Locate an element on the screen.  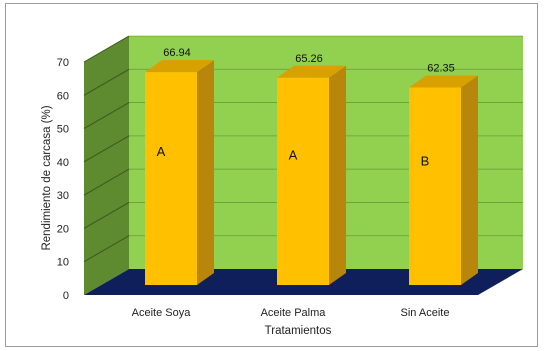
x-tick-label: Aceite Soya is located at coordinates (162, 313).